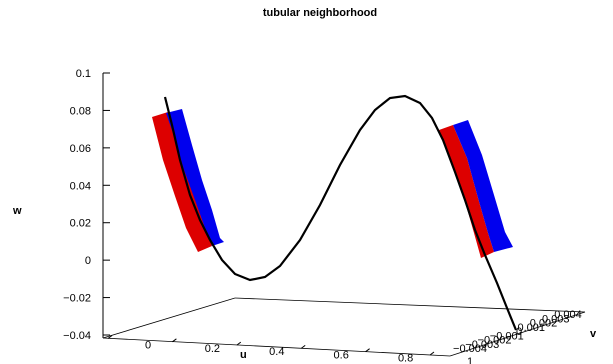 The height and width of the screenshot is (364, 613). What do you see at coordinates (80, 149) in the screenshot?
I see `w-tick-label: 0.06` at bounding box center [80, 149].